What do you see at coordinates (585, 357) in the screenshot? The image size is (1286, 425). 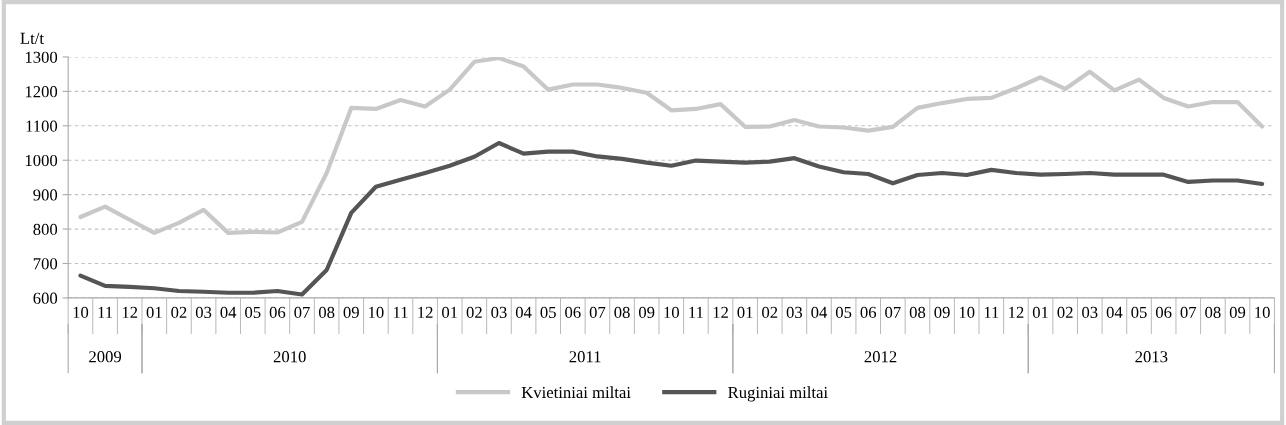 I see `text: 2011` at bounding box center [585, 357].